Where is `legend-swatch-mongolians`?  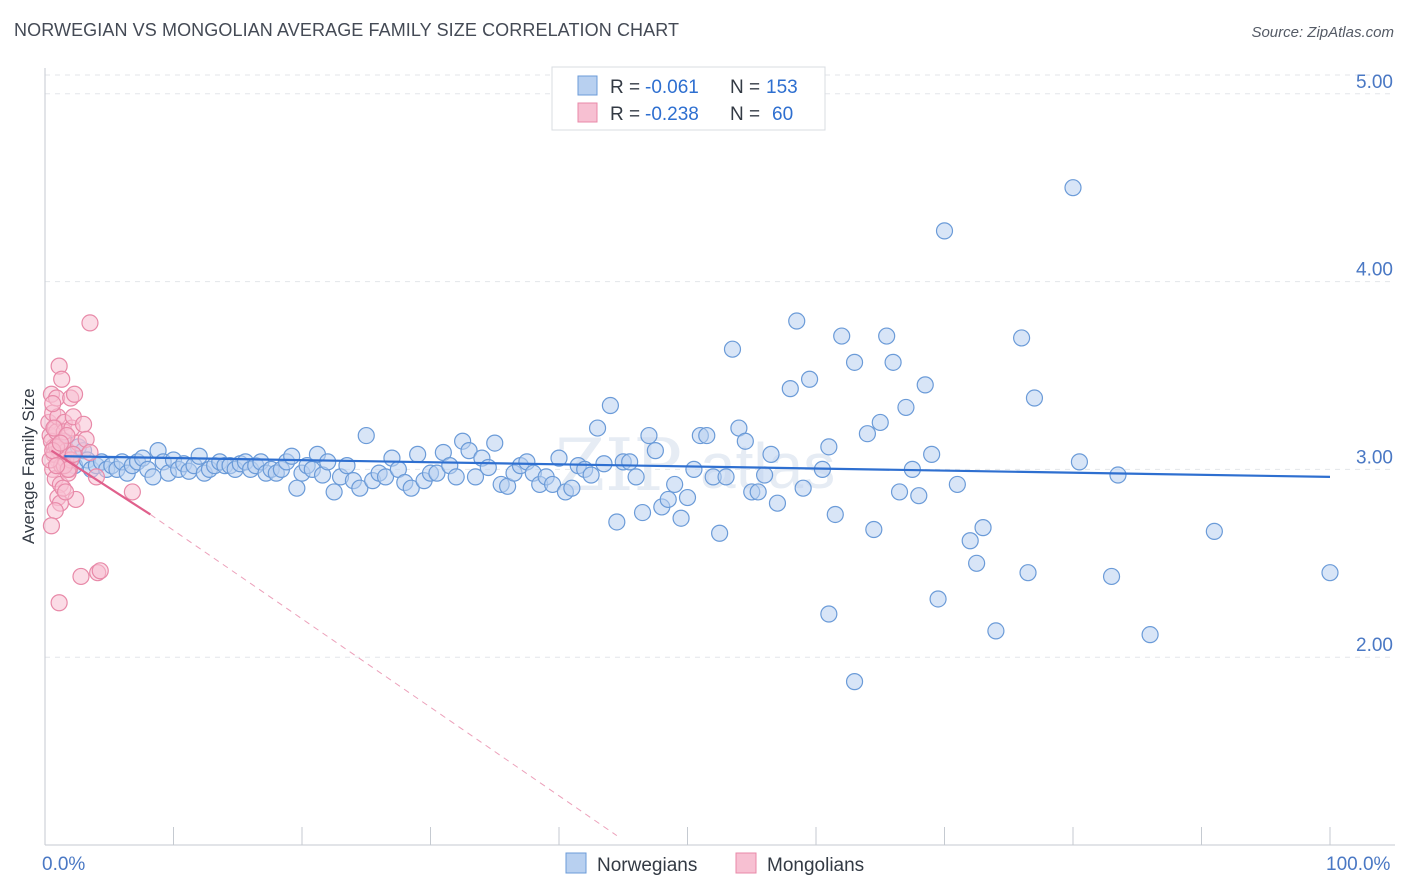 legend-swatch-mongolians is located at coordinates (746, 863).